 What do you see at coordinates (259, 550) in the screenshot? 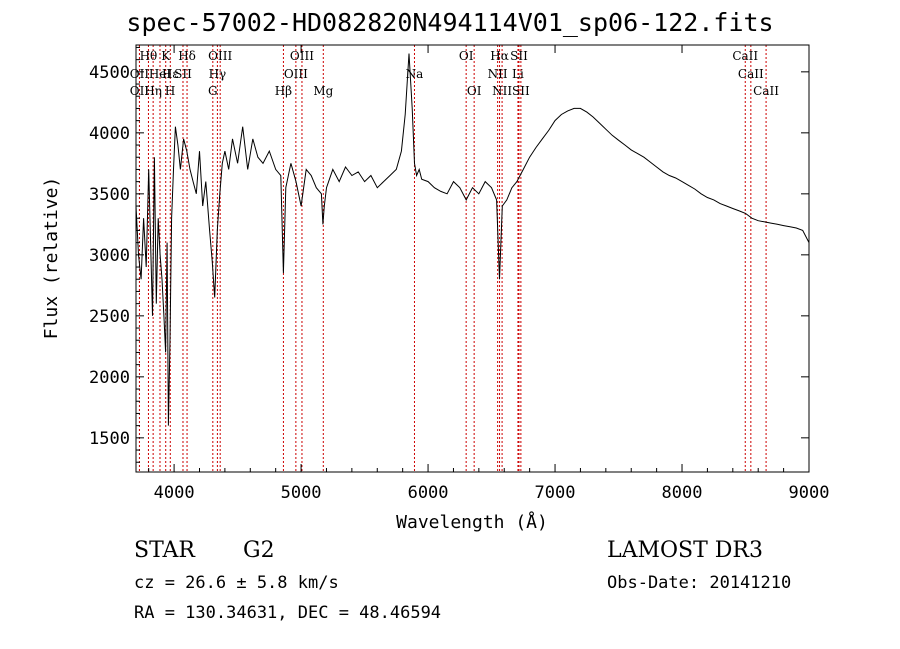
I see `object-subclass: G2` at bounding box center [259, 550].